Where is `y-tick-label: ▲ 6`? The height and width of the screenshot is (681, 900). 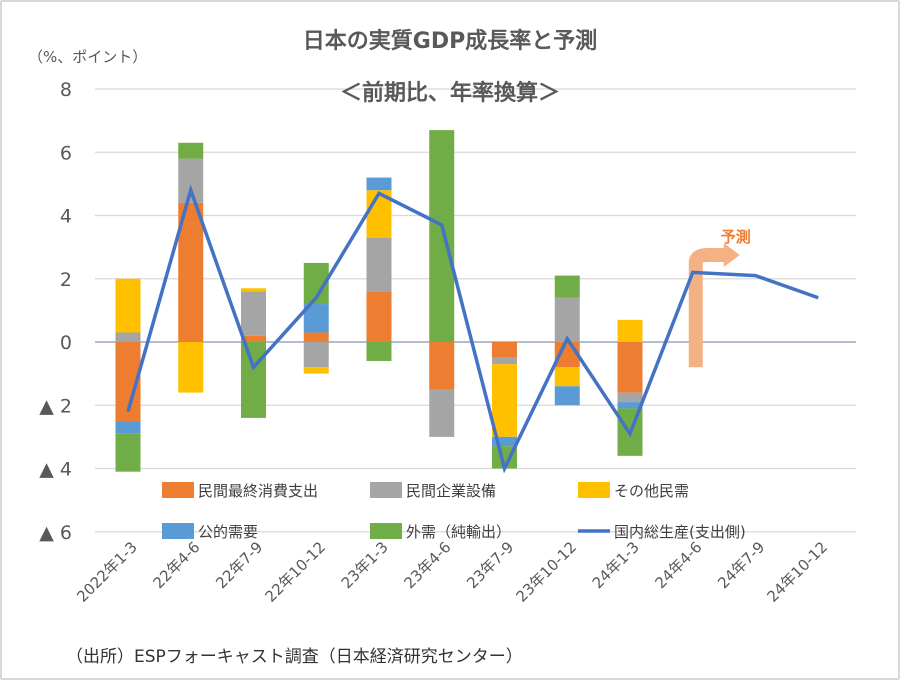 y-tick-label: ▲ 6 is located at coordinates (55, 533).